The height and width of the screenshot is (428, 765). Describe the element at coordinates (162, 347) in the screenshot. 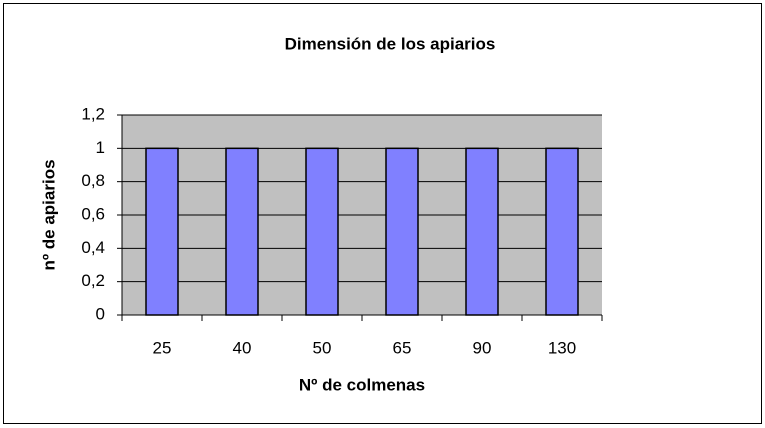

I see `x-tick-label: 25` at that location.